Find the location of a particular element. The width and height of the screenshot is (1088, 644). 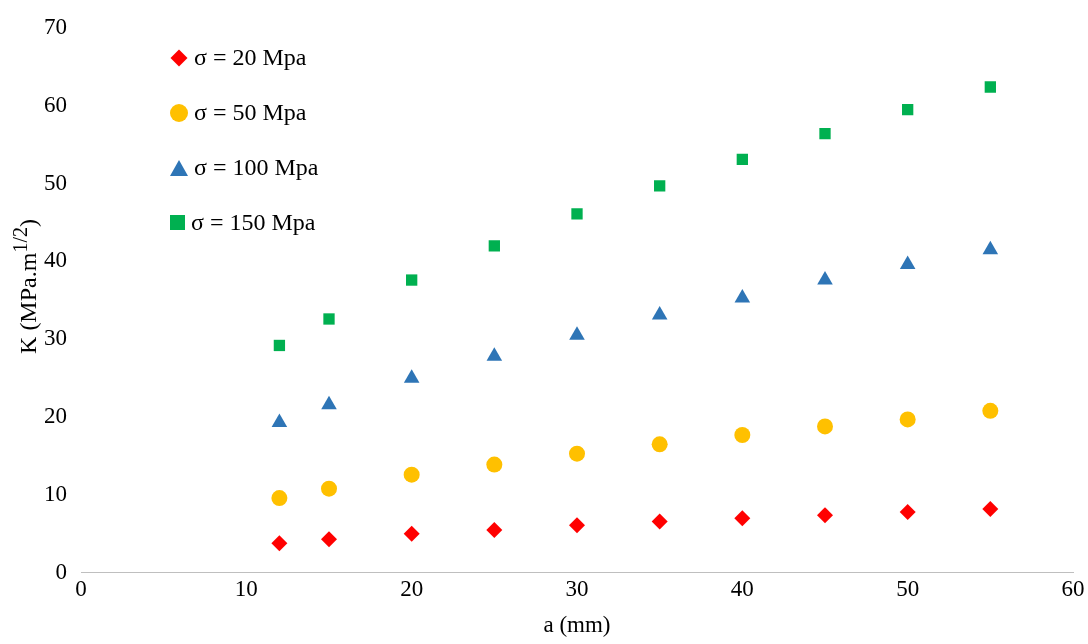

y-tick-label: 50 is located at coordinates (55, 182).